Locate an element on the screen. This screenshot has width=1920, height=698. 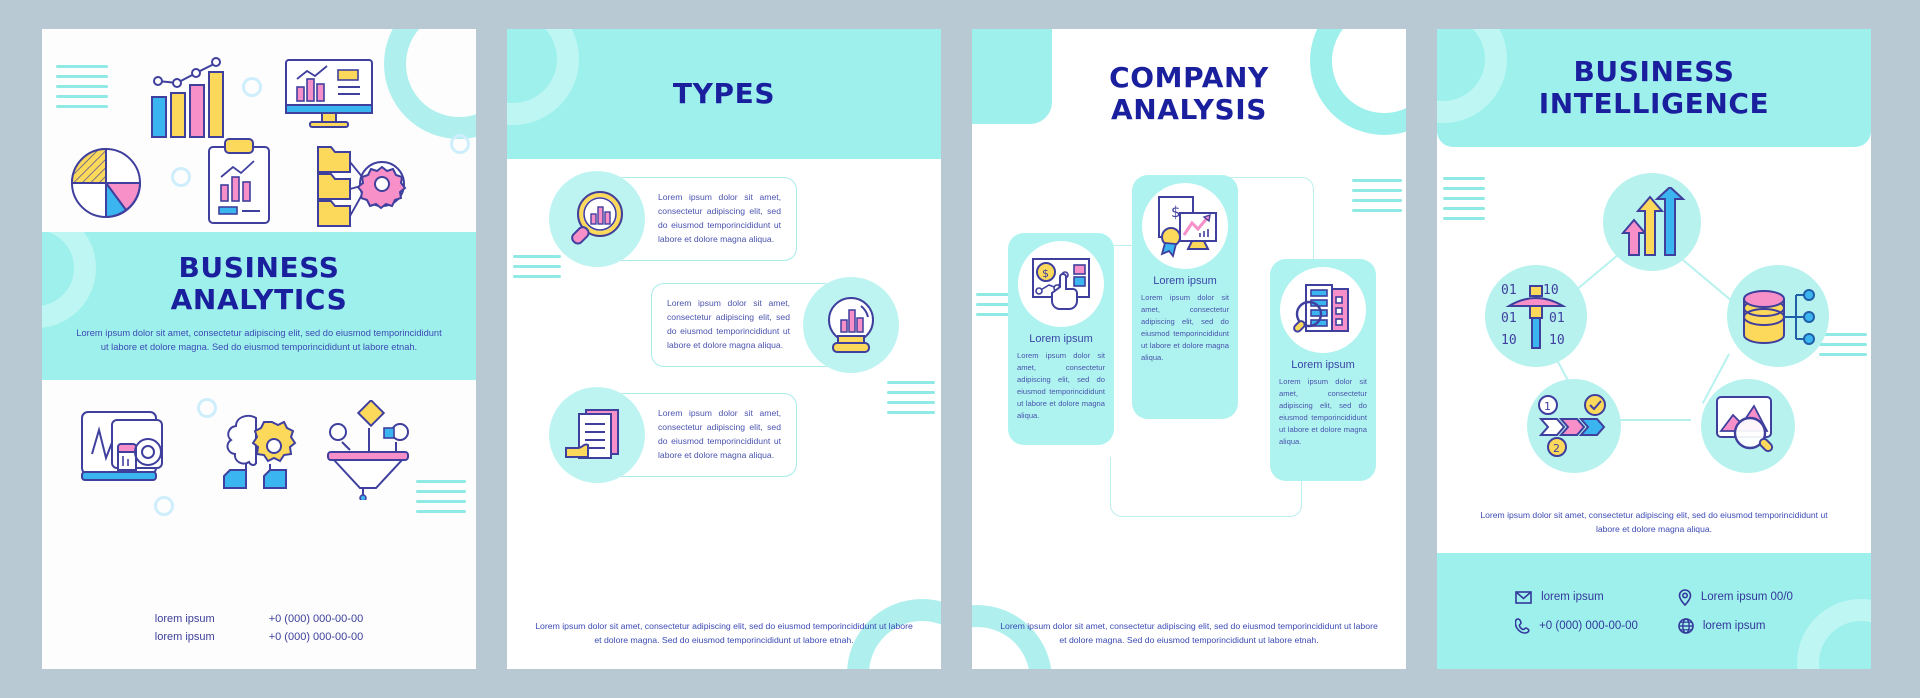
phone-icon is located at coordinates (1522, 625).